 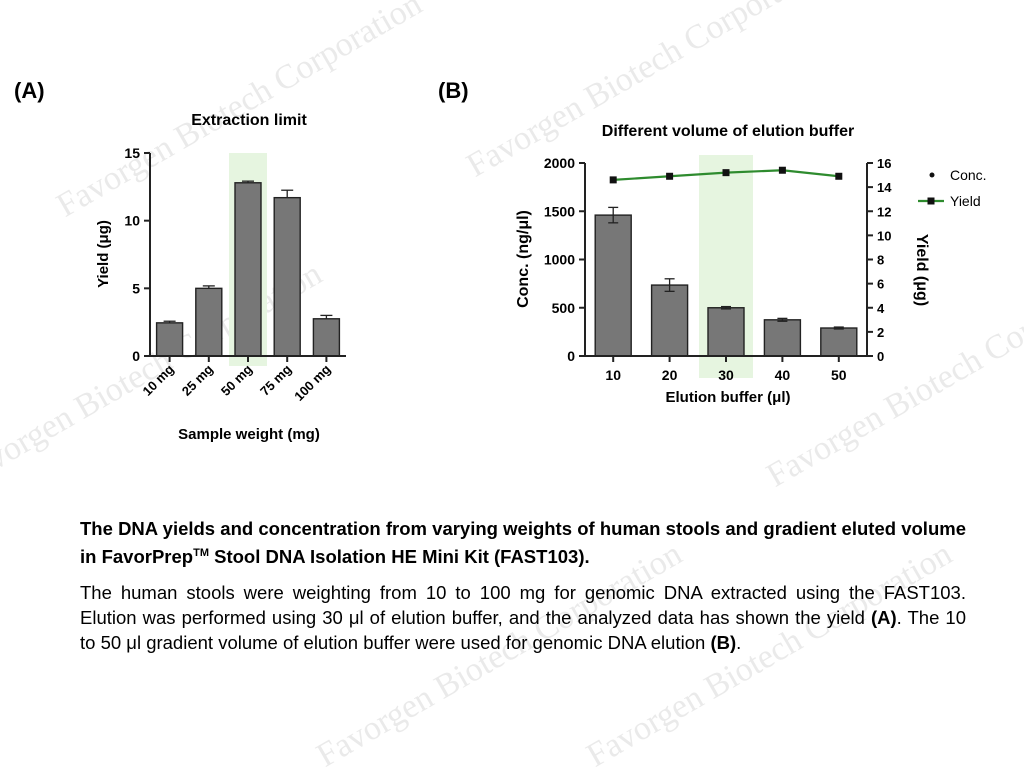 I want to click on legend-yield-marker, so click(x=931, y=201).